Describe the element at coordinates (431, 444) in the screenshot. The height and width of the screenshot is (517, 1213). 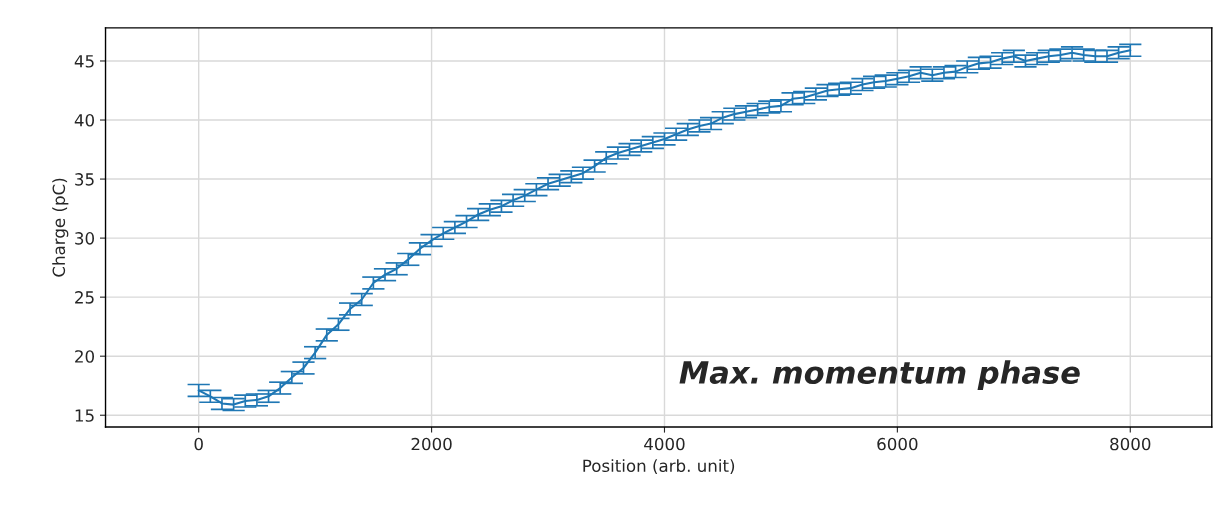
I see `x-tick-label: 2000` at that location.